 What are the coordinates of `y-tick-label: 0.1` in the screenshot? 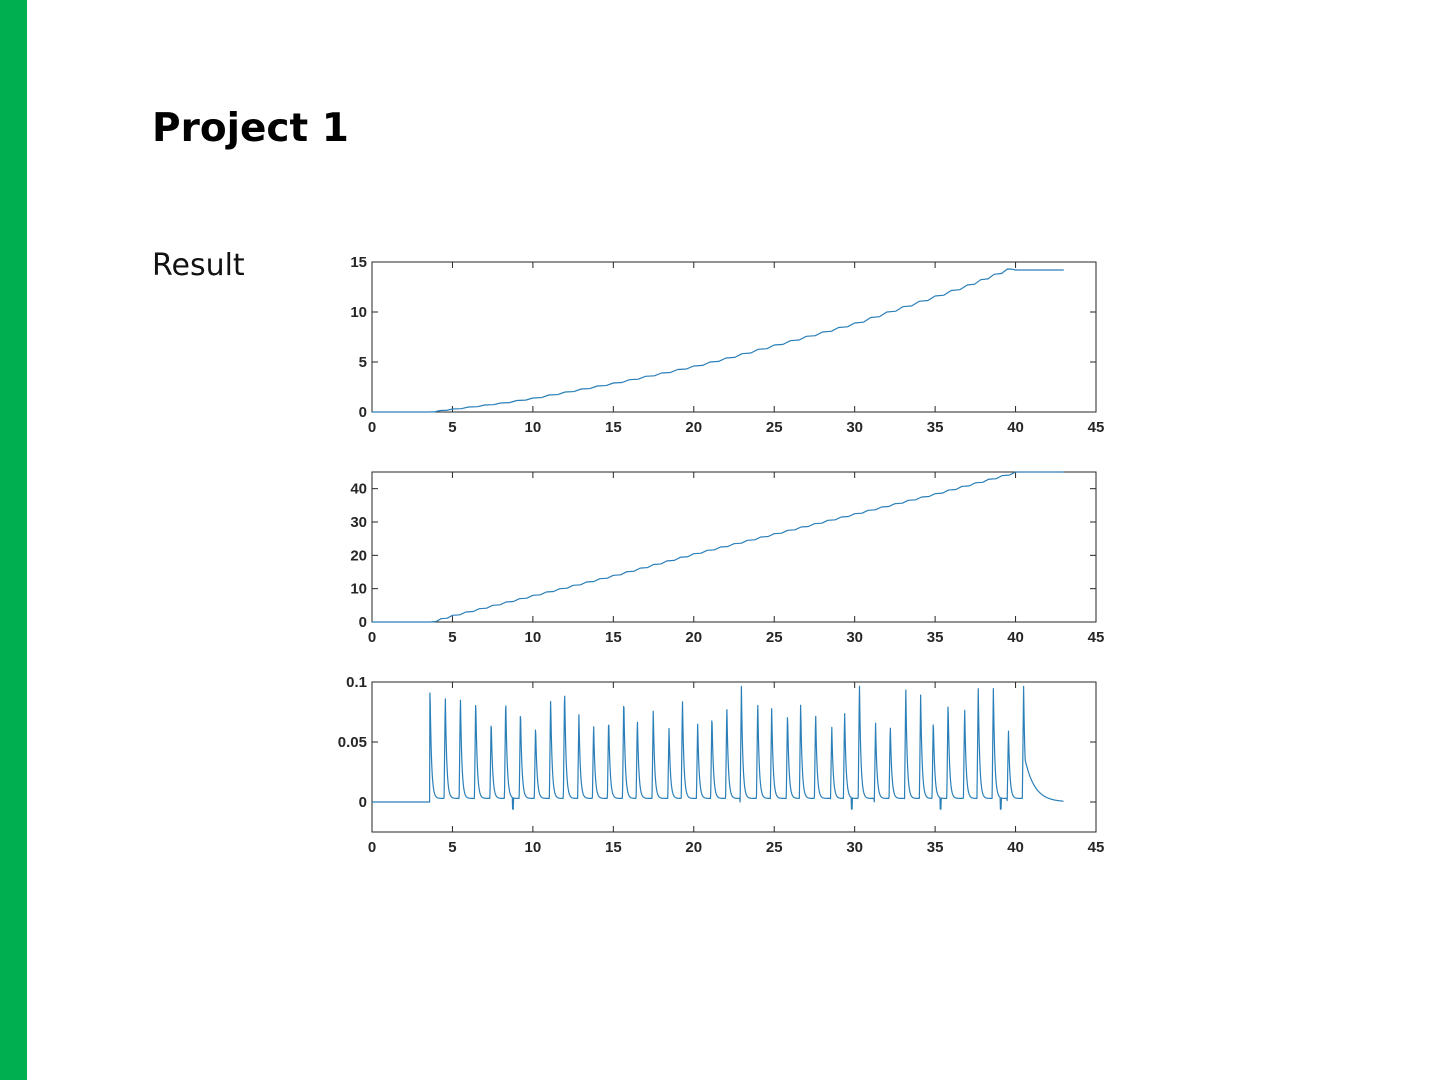 It's located at (356, 682).